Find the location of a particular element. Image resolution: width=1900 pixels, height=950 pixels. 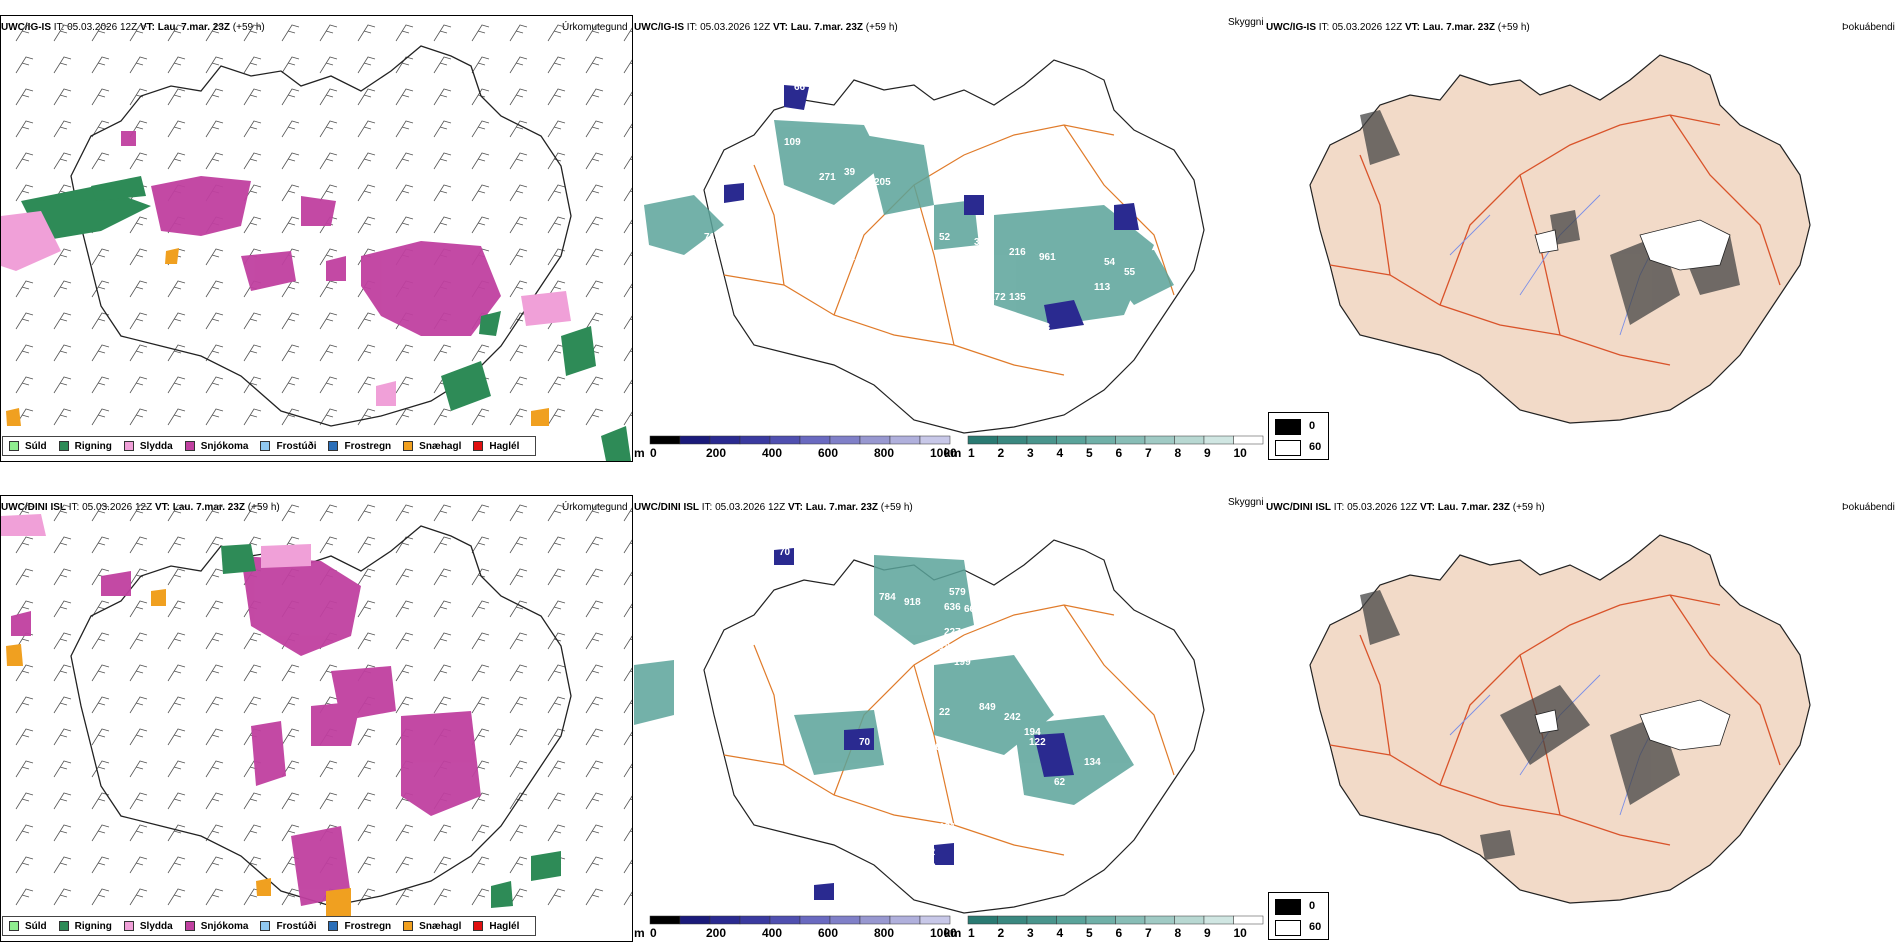

cloud-base-label: 216 is located at coordinates (1017, 252).